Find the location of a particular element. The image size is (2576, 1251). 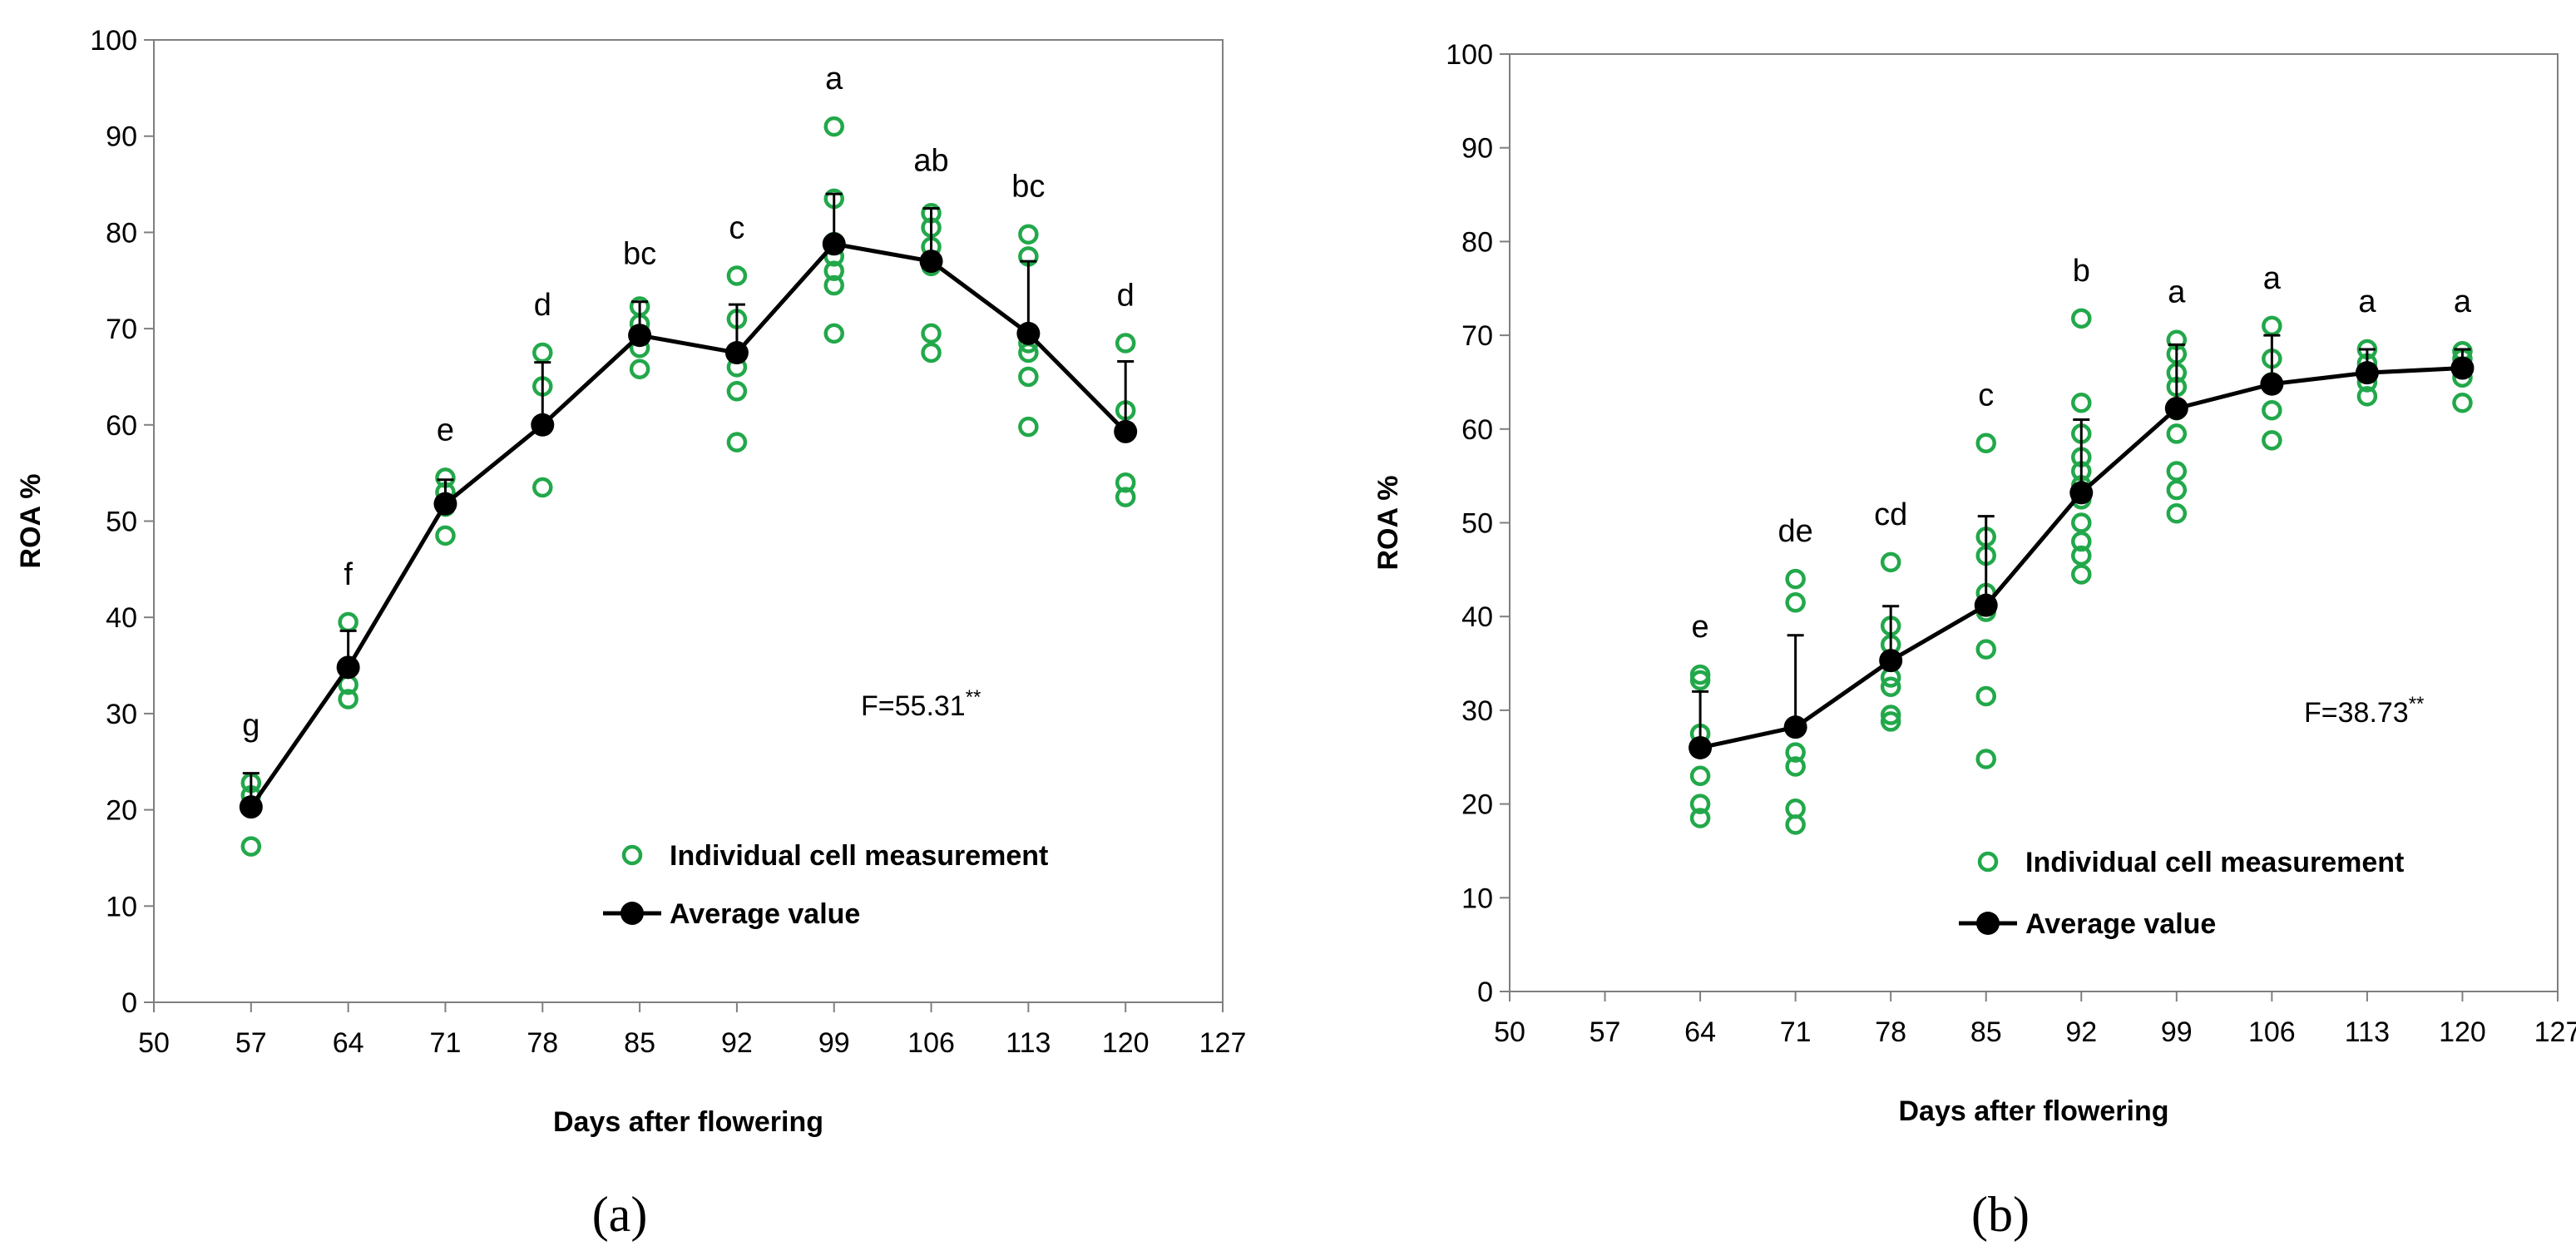

x-tick-label: 85 is located at coordinates (1986, 1032).